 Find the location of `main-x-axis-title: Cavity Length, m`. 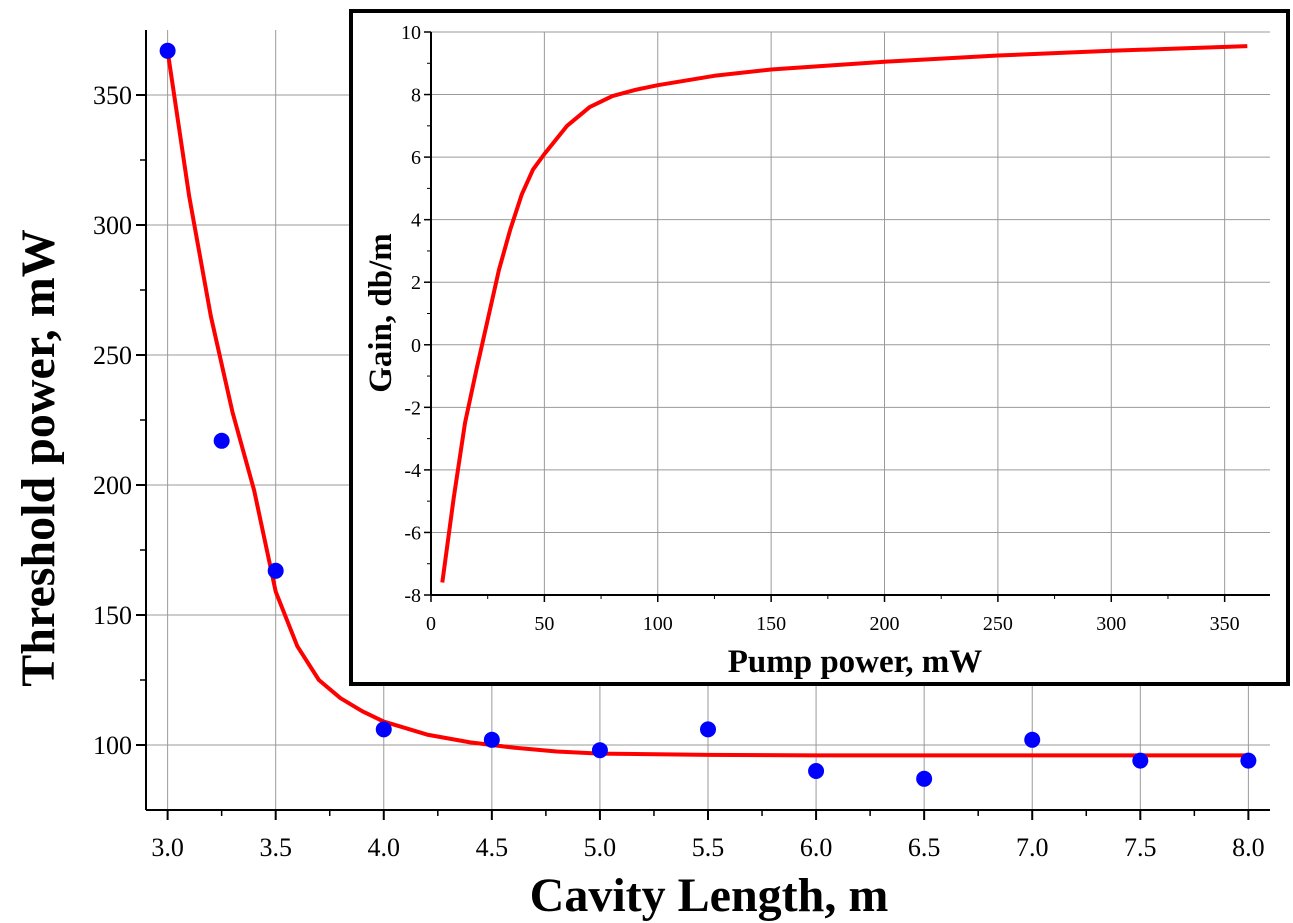

main-x-axis-title: Cavity Length, m is located at coordinates (709, 895).